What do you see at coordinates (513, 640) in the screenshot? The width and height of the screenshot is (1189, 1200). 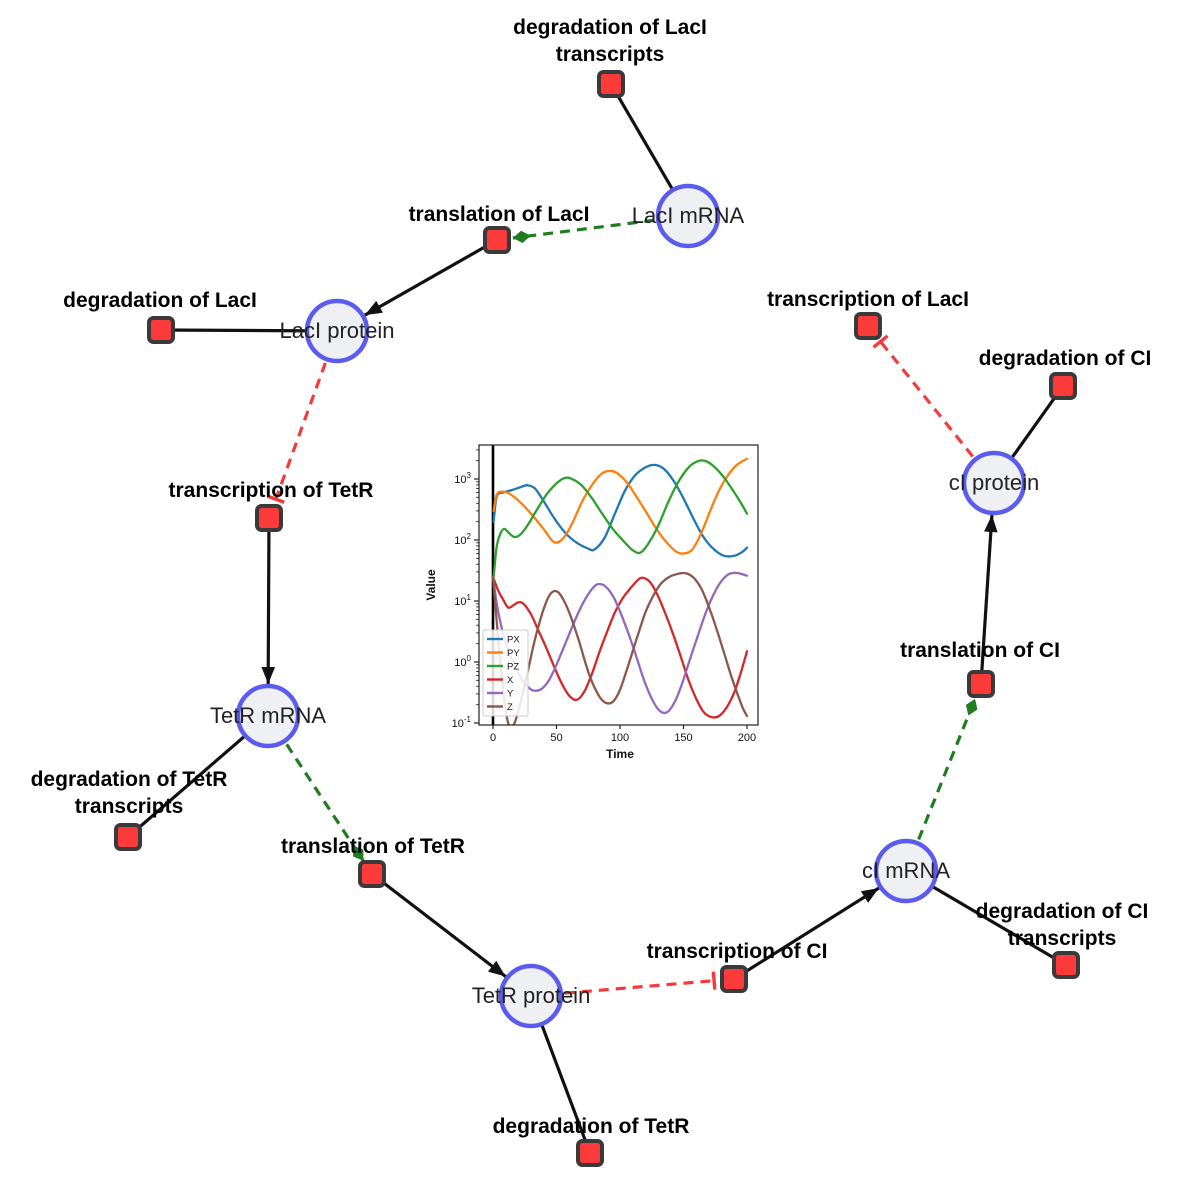 I see `legend-label-PX: PX` at bounding box center [513, 640].